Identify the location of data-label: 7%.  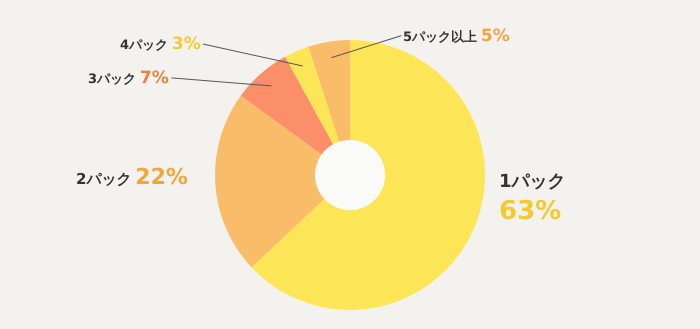
(154, 78).